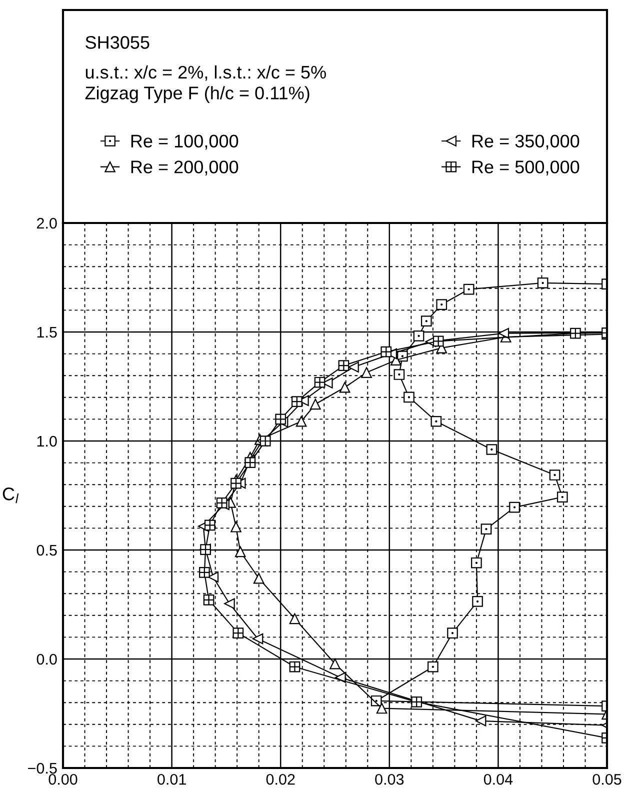 This screenshot has height=797, width=626. I want to click on x-tick-label: 0.01, so click(172, 779).